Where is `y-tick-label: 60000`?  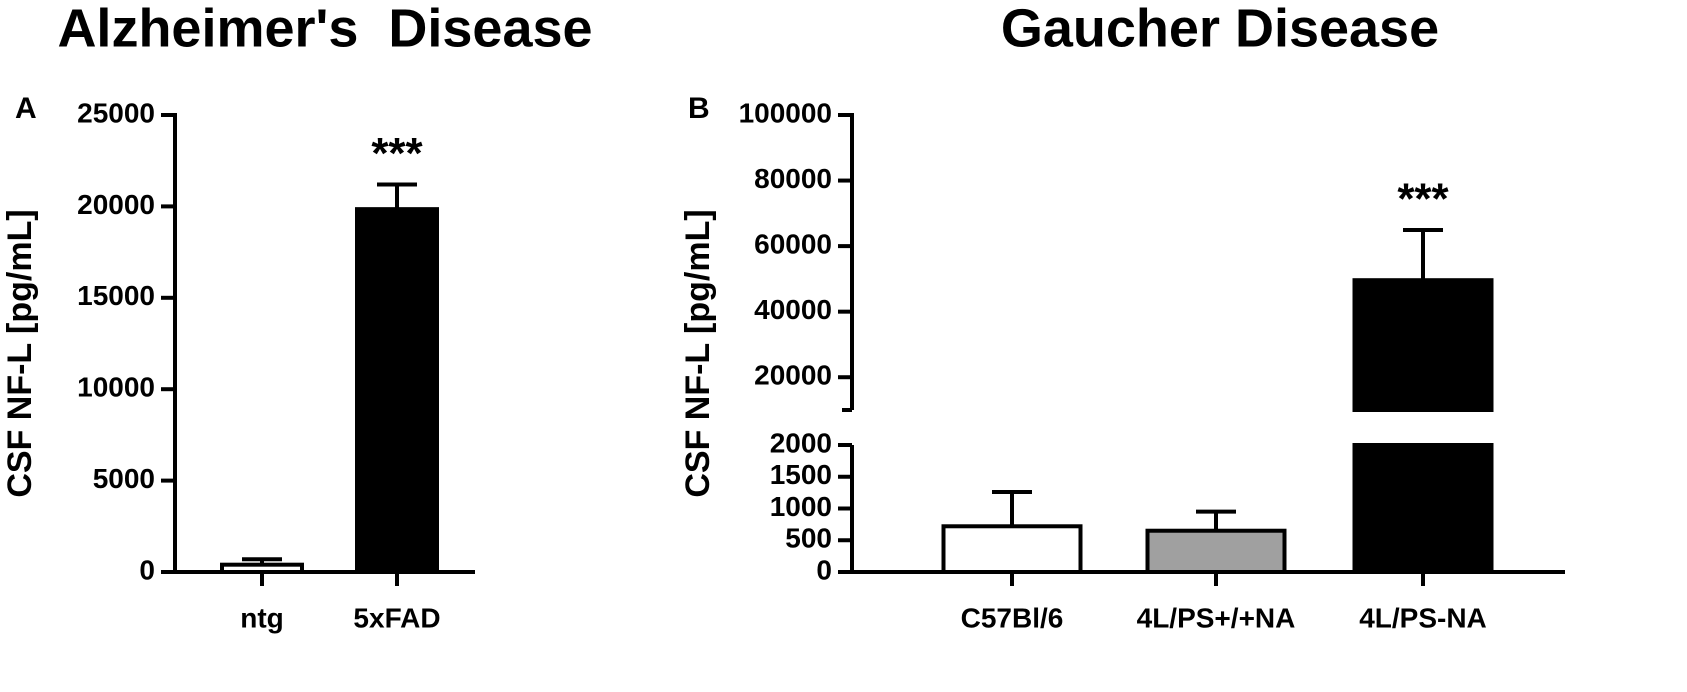 y-tick-label: 60000 is located at coordinates (793, 244).